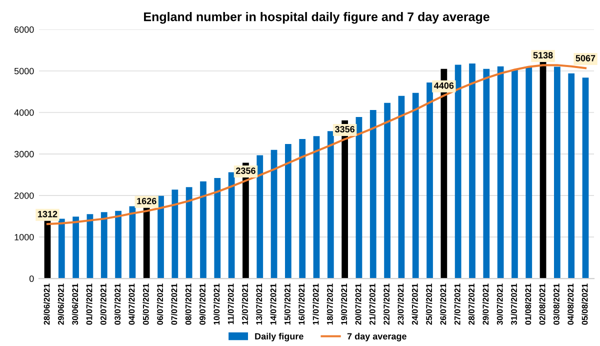 The width and height of the screenshot is (600, 346). Describe the element at coordinates (61, 304) in the screenshot. I see `x-tick-label: 29/06/2021` at that location.